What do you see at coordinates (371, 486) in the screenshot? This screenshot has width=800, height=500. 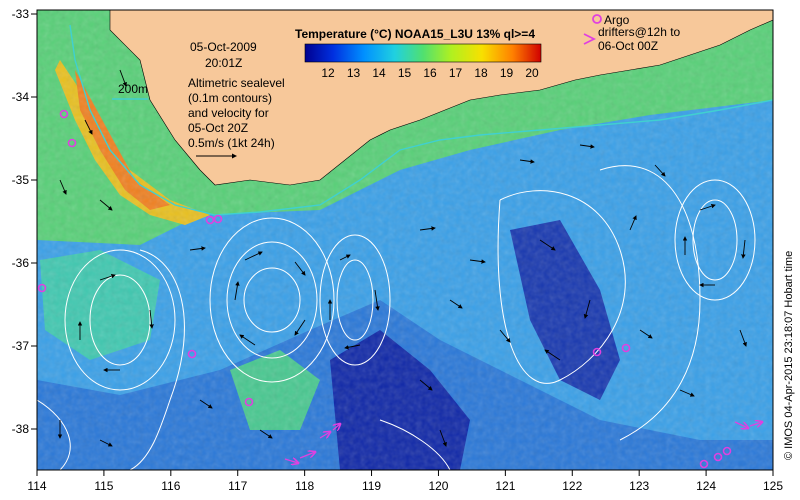 I see `lon-tick-label: 119` at bounding box center [371, 486].